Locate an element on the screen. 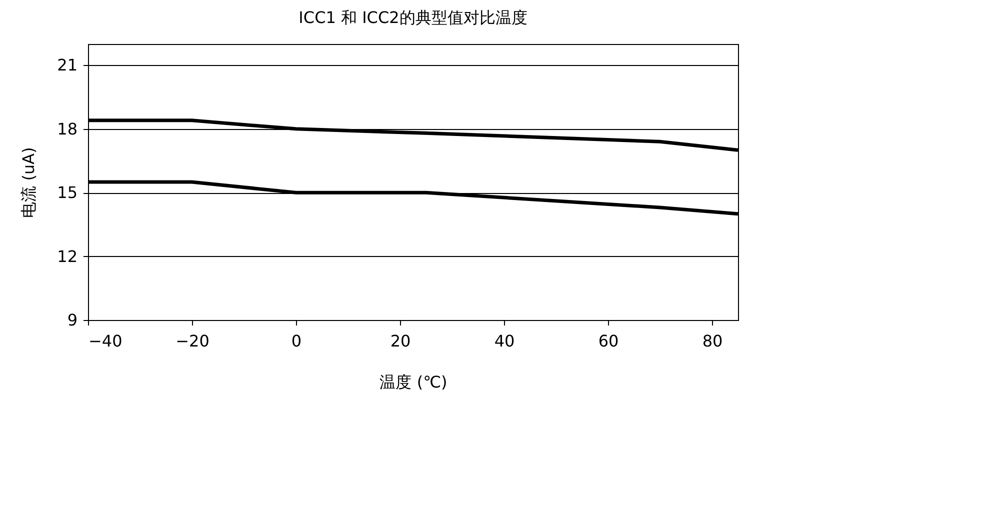 Image resolution: width=992 pixels, height=520 pixels. x-tick-label: 80 is located at coordinates (712, 341).